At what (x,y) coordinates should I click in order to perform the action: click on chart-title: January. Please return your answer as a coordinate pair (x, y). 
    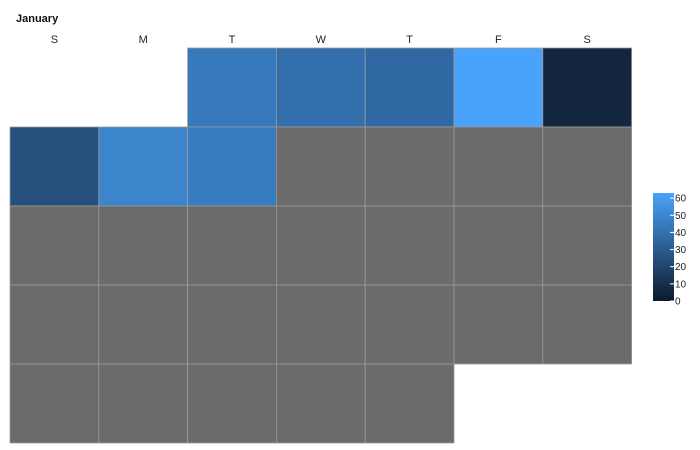
    Looking at the image, I should click on (37, 19).